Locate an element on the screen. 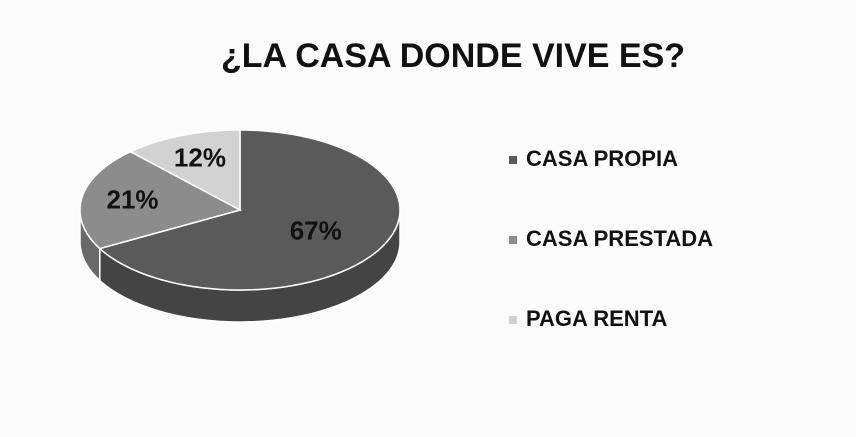 The height and width of the screenshot is (437, 856). data-label: 21% is located at coordinates (133, 199).